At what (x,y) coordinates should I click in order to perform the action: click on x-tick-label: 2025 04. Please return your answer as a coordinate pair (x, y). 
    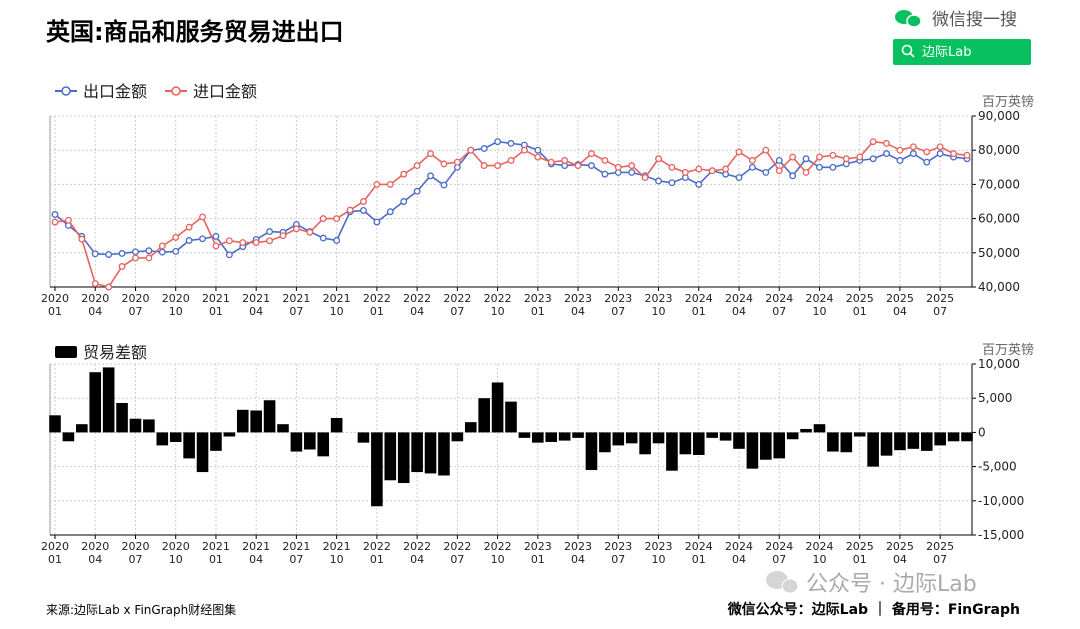
    Looking at the image, I should click on (899, 553).